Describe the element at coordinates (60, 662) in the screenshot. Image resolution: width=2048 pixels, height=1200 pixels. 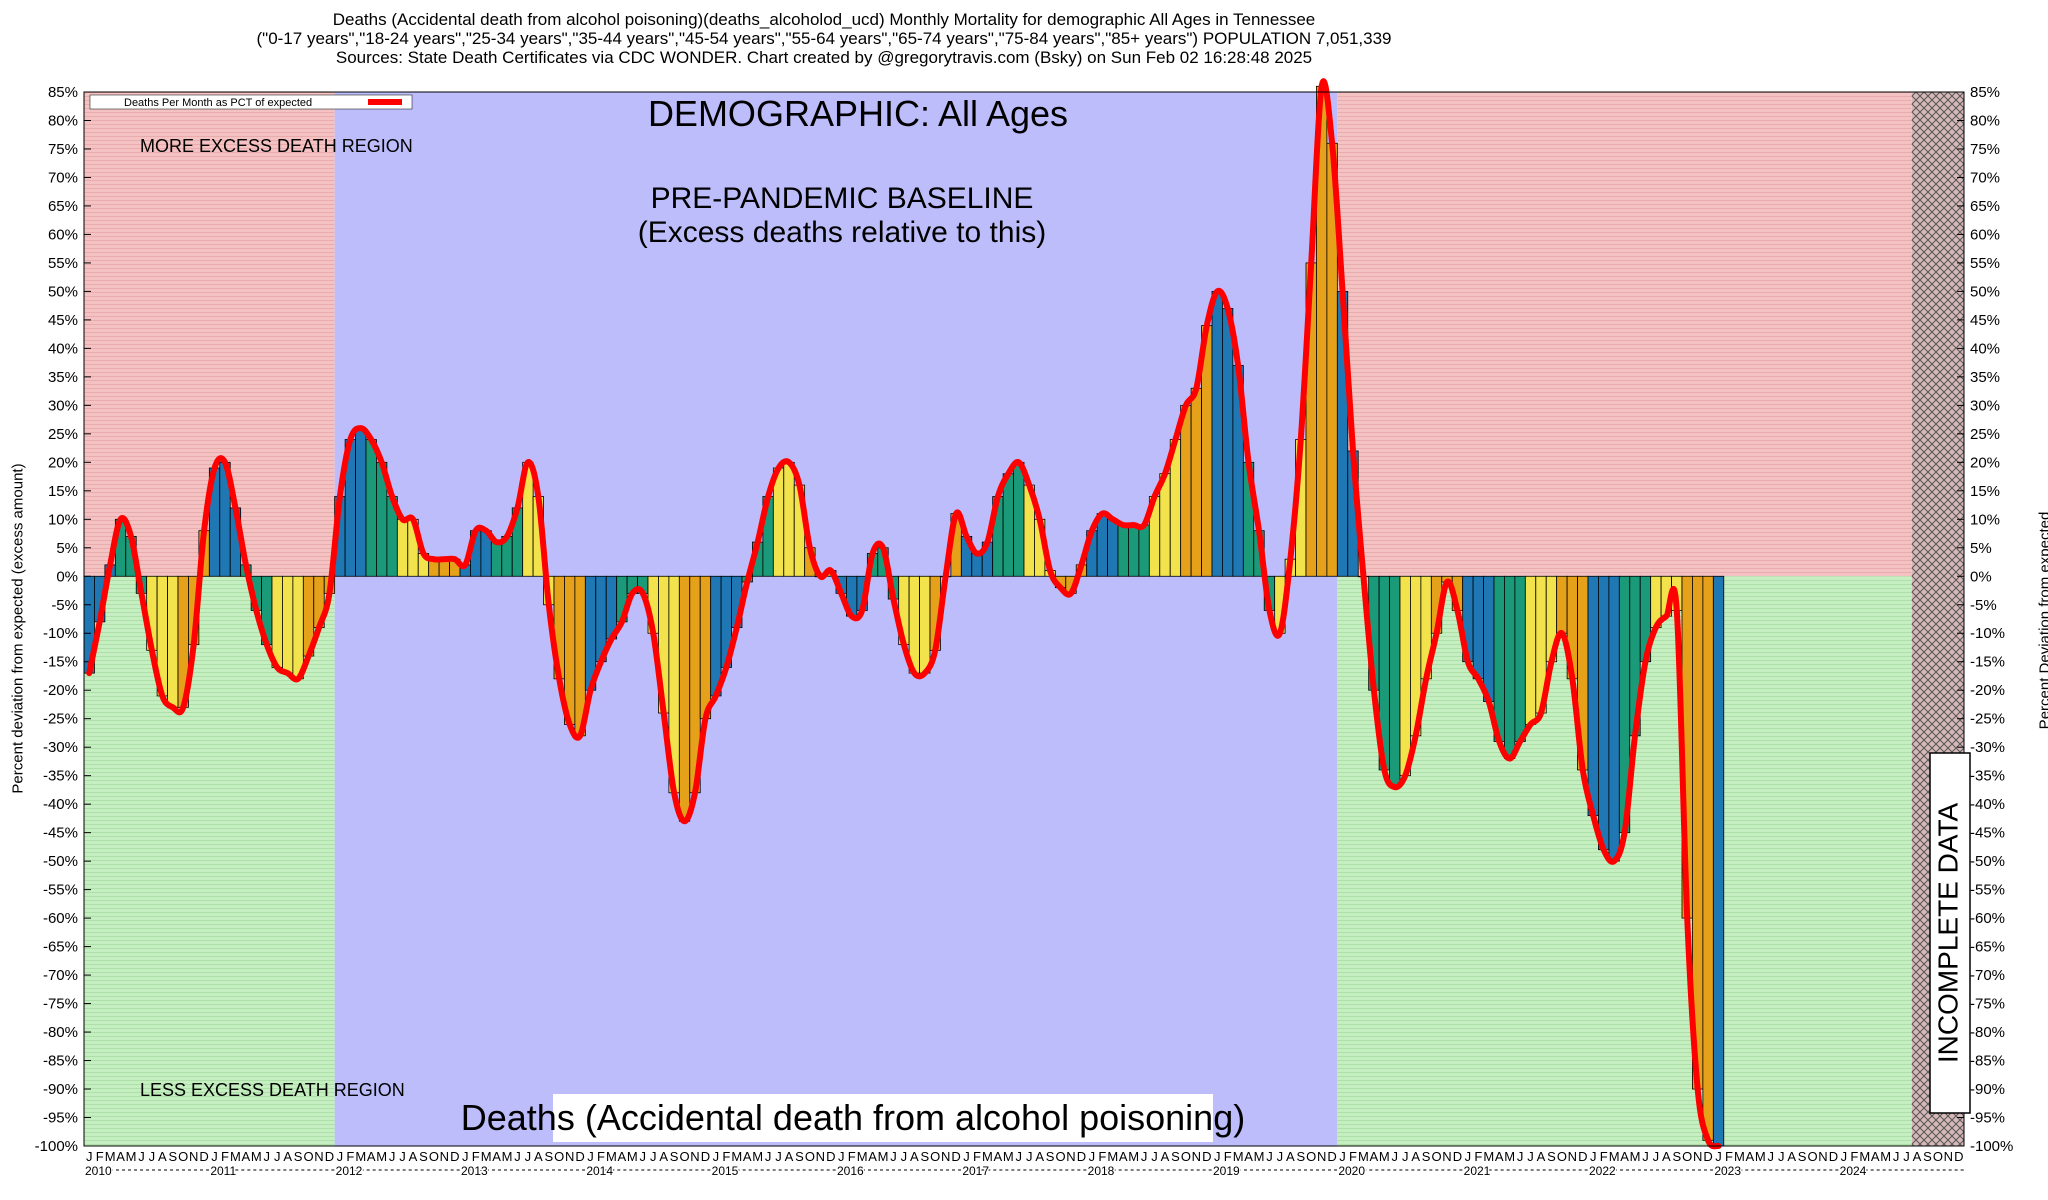
I see `y-tick-label-left: -15%` at that location.